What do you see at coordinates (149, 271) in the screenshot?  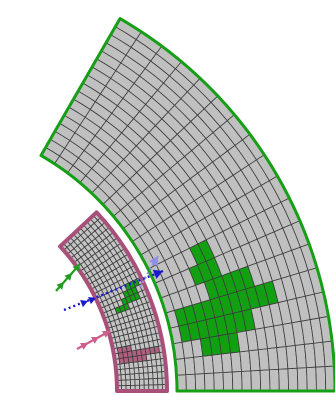 I see `light-blue-arrow-shaft` at bounding box center [149, 271].